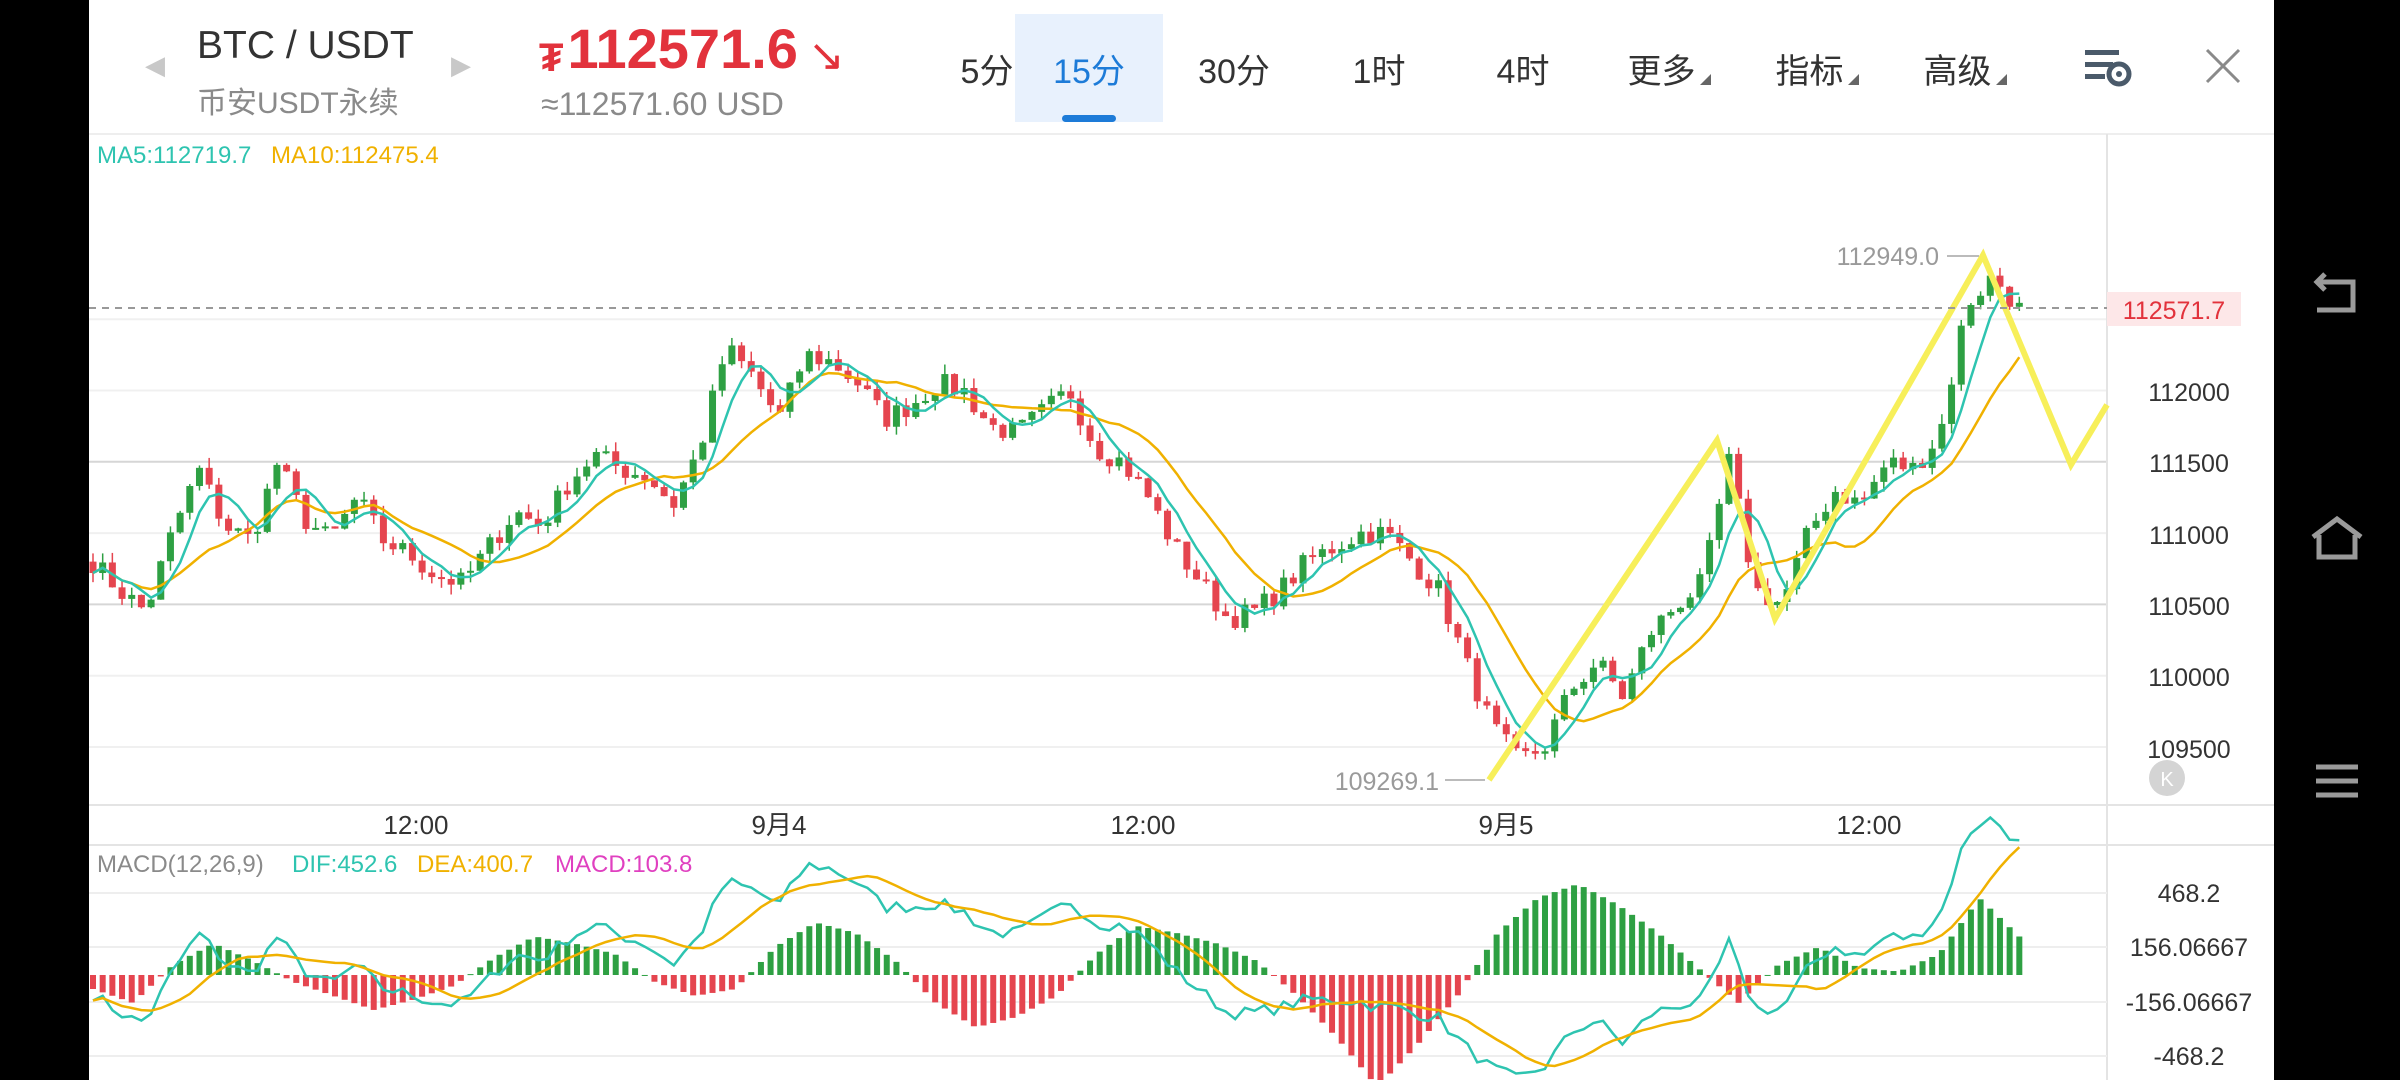  Describe the element at coordinates (355, 155) in the screenshot. I see `ma10-readout: MA10:112475.4` at that location.